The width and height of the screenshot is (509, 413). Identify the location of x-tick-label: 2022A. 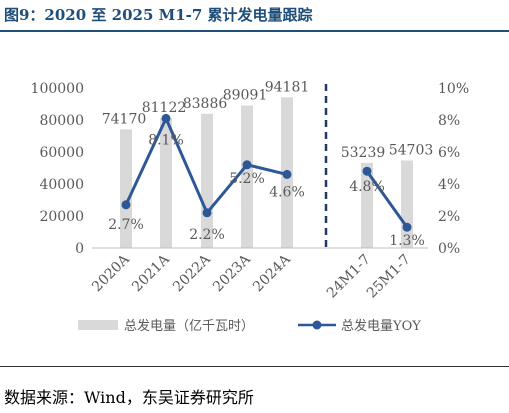
(192, 273).